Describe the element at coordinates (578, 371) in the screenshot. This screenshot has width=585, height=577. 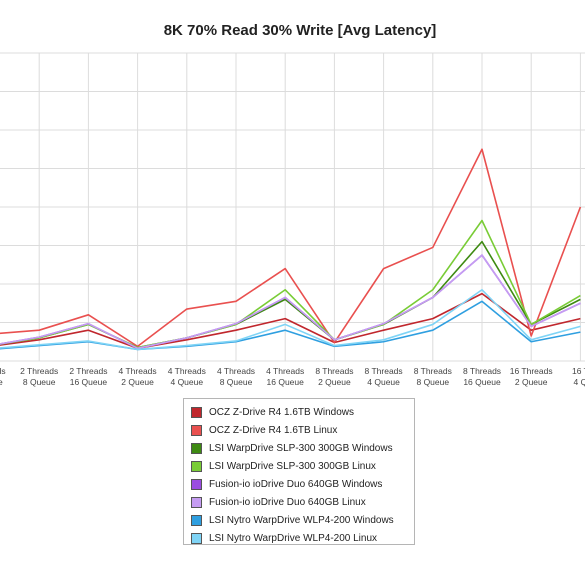
I see `x-tick-label: 16 T` at that location.